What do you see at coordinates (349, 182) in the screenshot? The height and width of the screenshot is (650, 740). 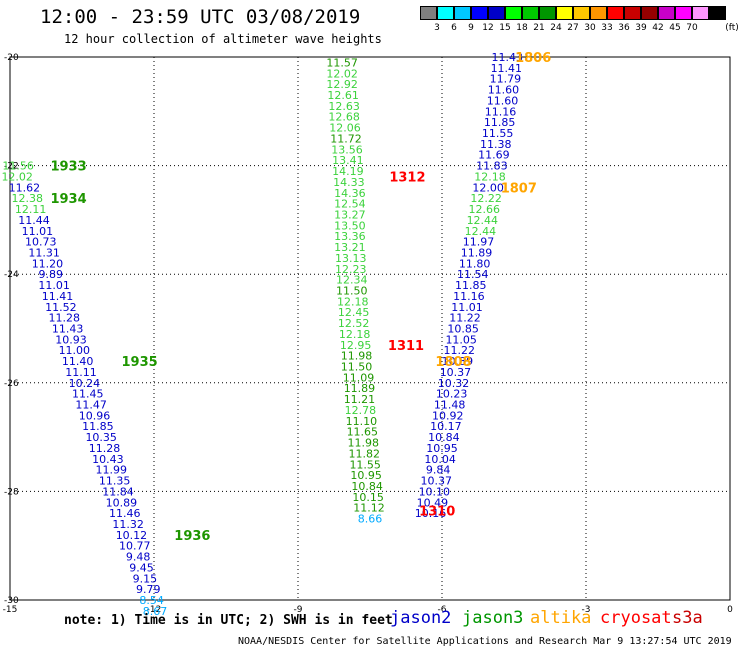 I see `wave-height-label: 14.33` at bounding box center [349, 182].